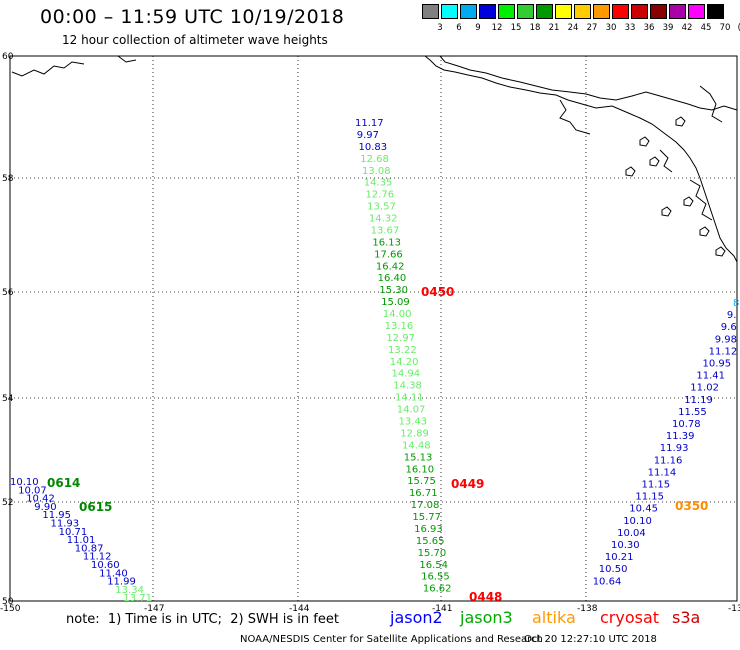 The height and width of the screenshot is (650, 740). I want to click on wave-height-value: 10.04, so click(631, 533).